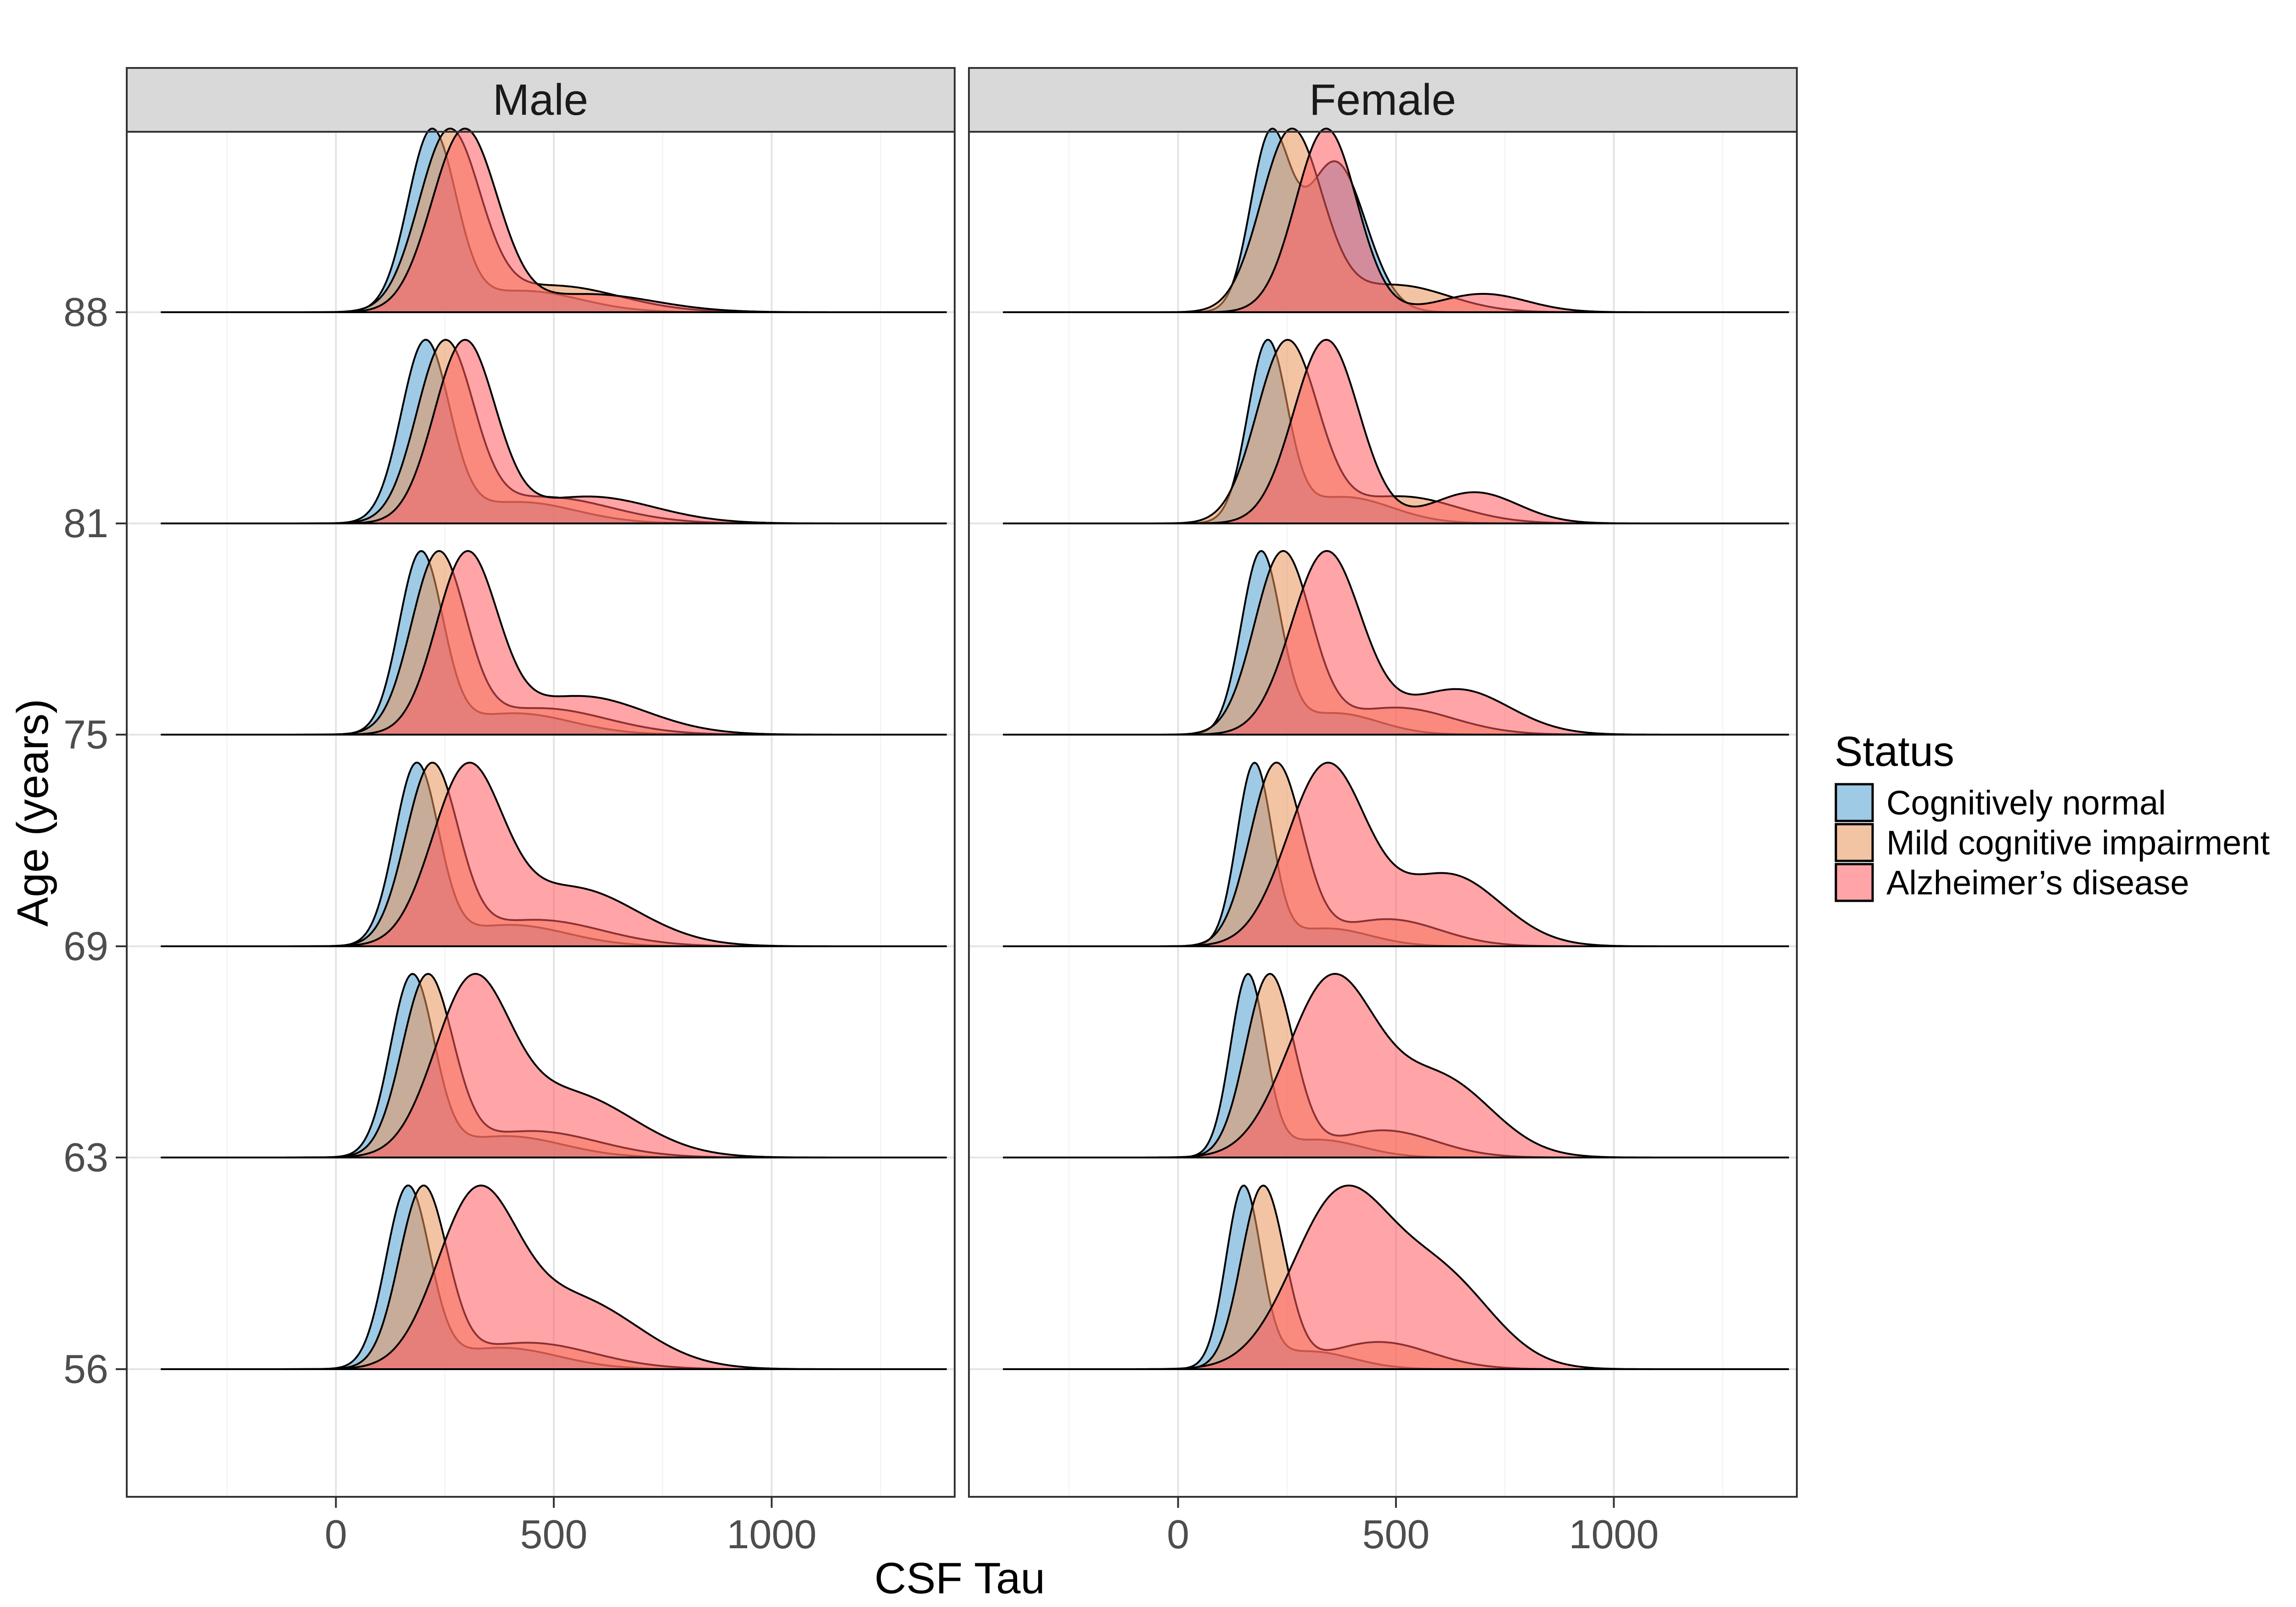  I want to click on y-axis: 56 63 69 75 81 88, so click(95, 840).